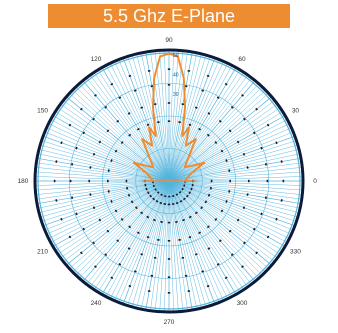 This screenshot has width=338, height=333. I want to click on pattern-line, so click(169, 117).